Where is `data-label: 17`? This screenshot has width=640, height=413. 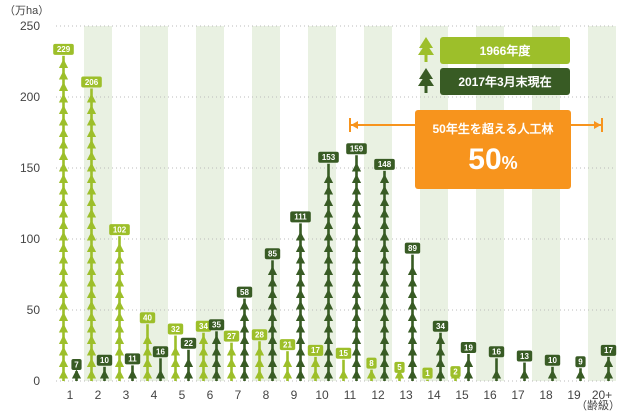
data-label: 17 is located at coordinates (608, 350).